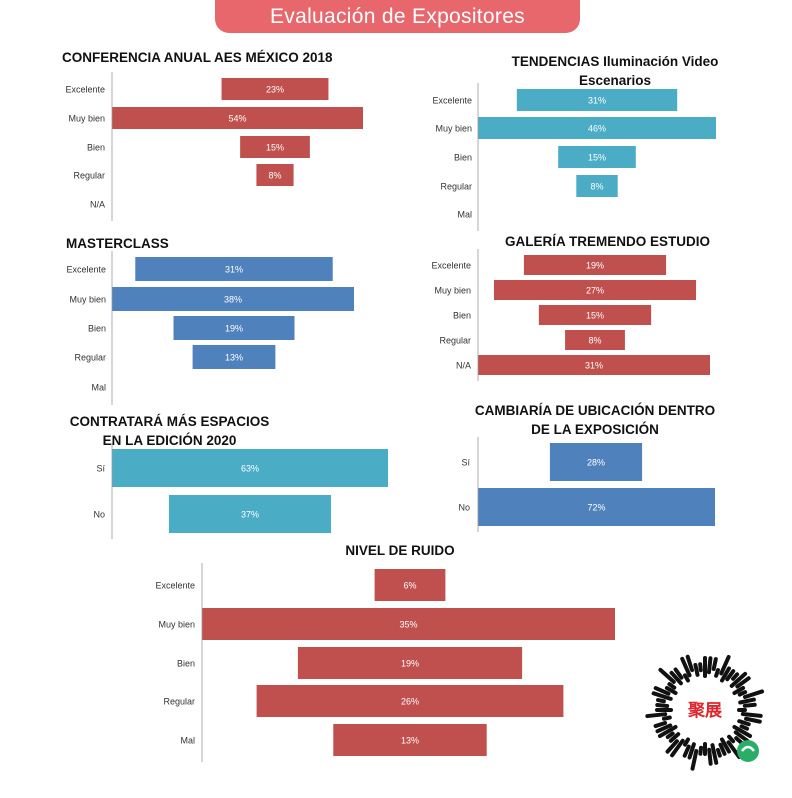 This screenshot has width=792, height=798. I want to click on title-line: CONTRATARÁ MÁS ESPACIOS, so click(169, 421).